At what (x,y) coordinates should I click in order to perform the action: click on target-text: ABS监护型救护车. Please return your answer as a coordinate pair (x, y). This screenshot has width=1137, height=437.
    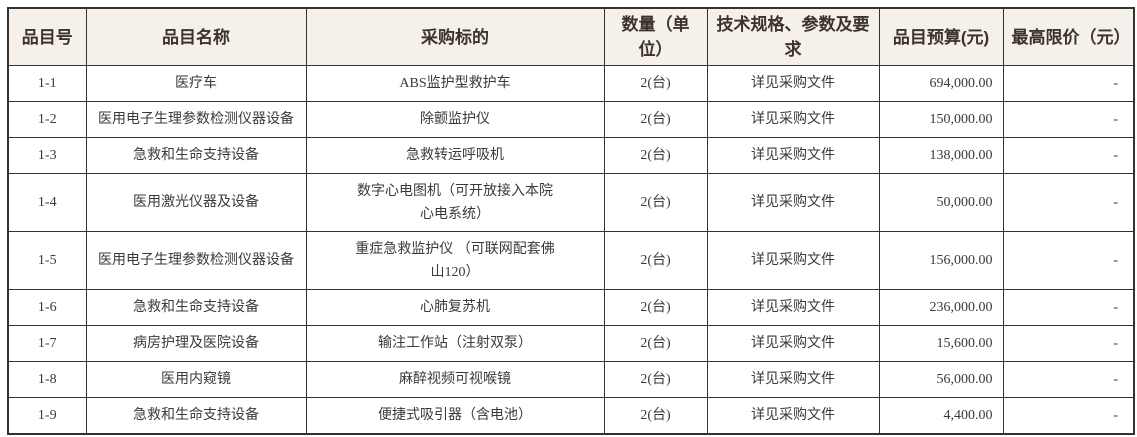
    Looking at the image, I should click on (455, 84).